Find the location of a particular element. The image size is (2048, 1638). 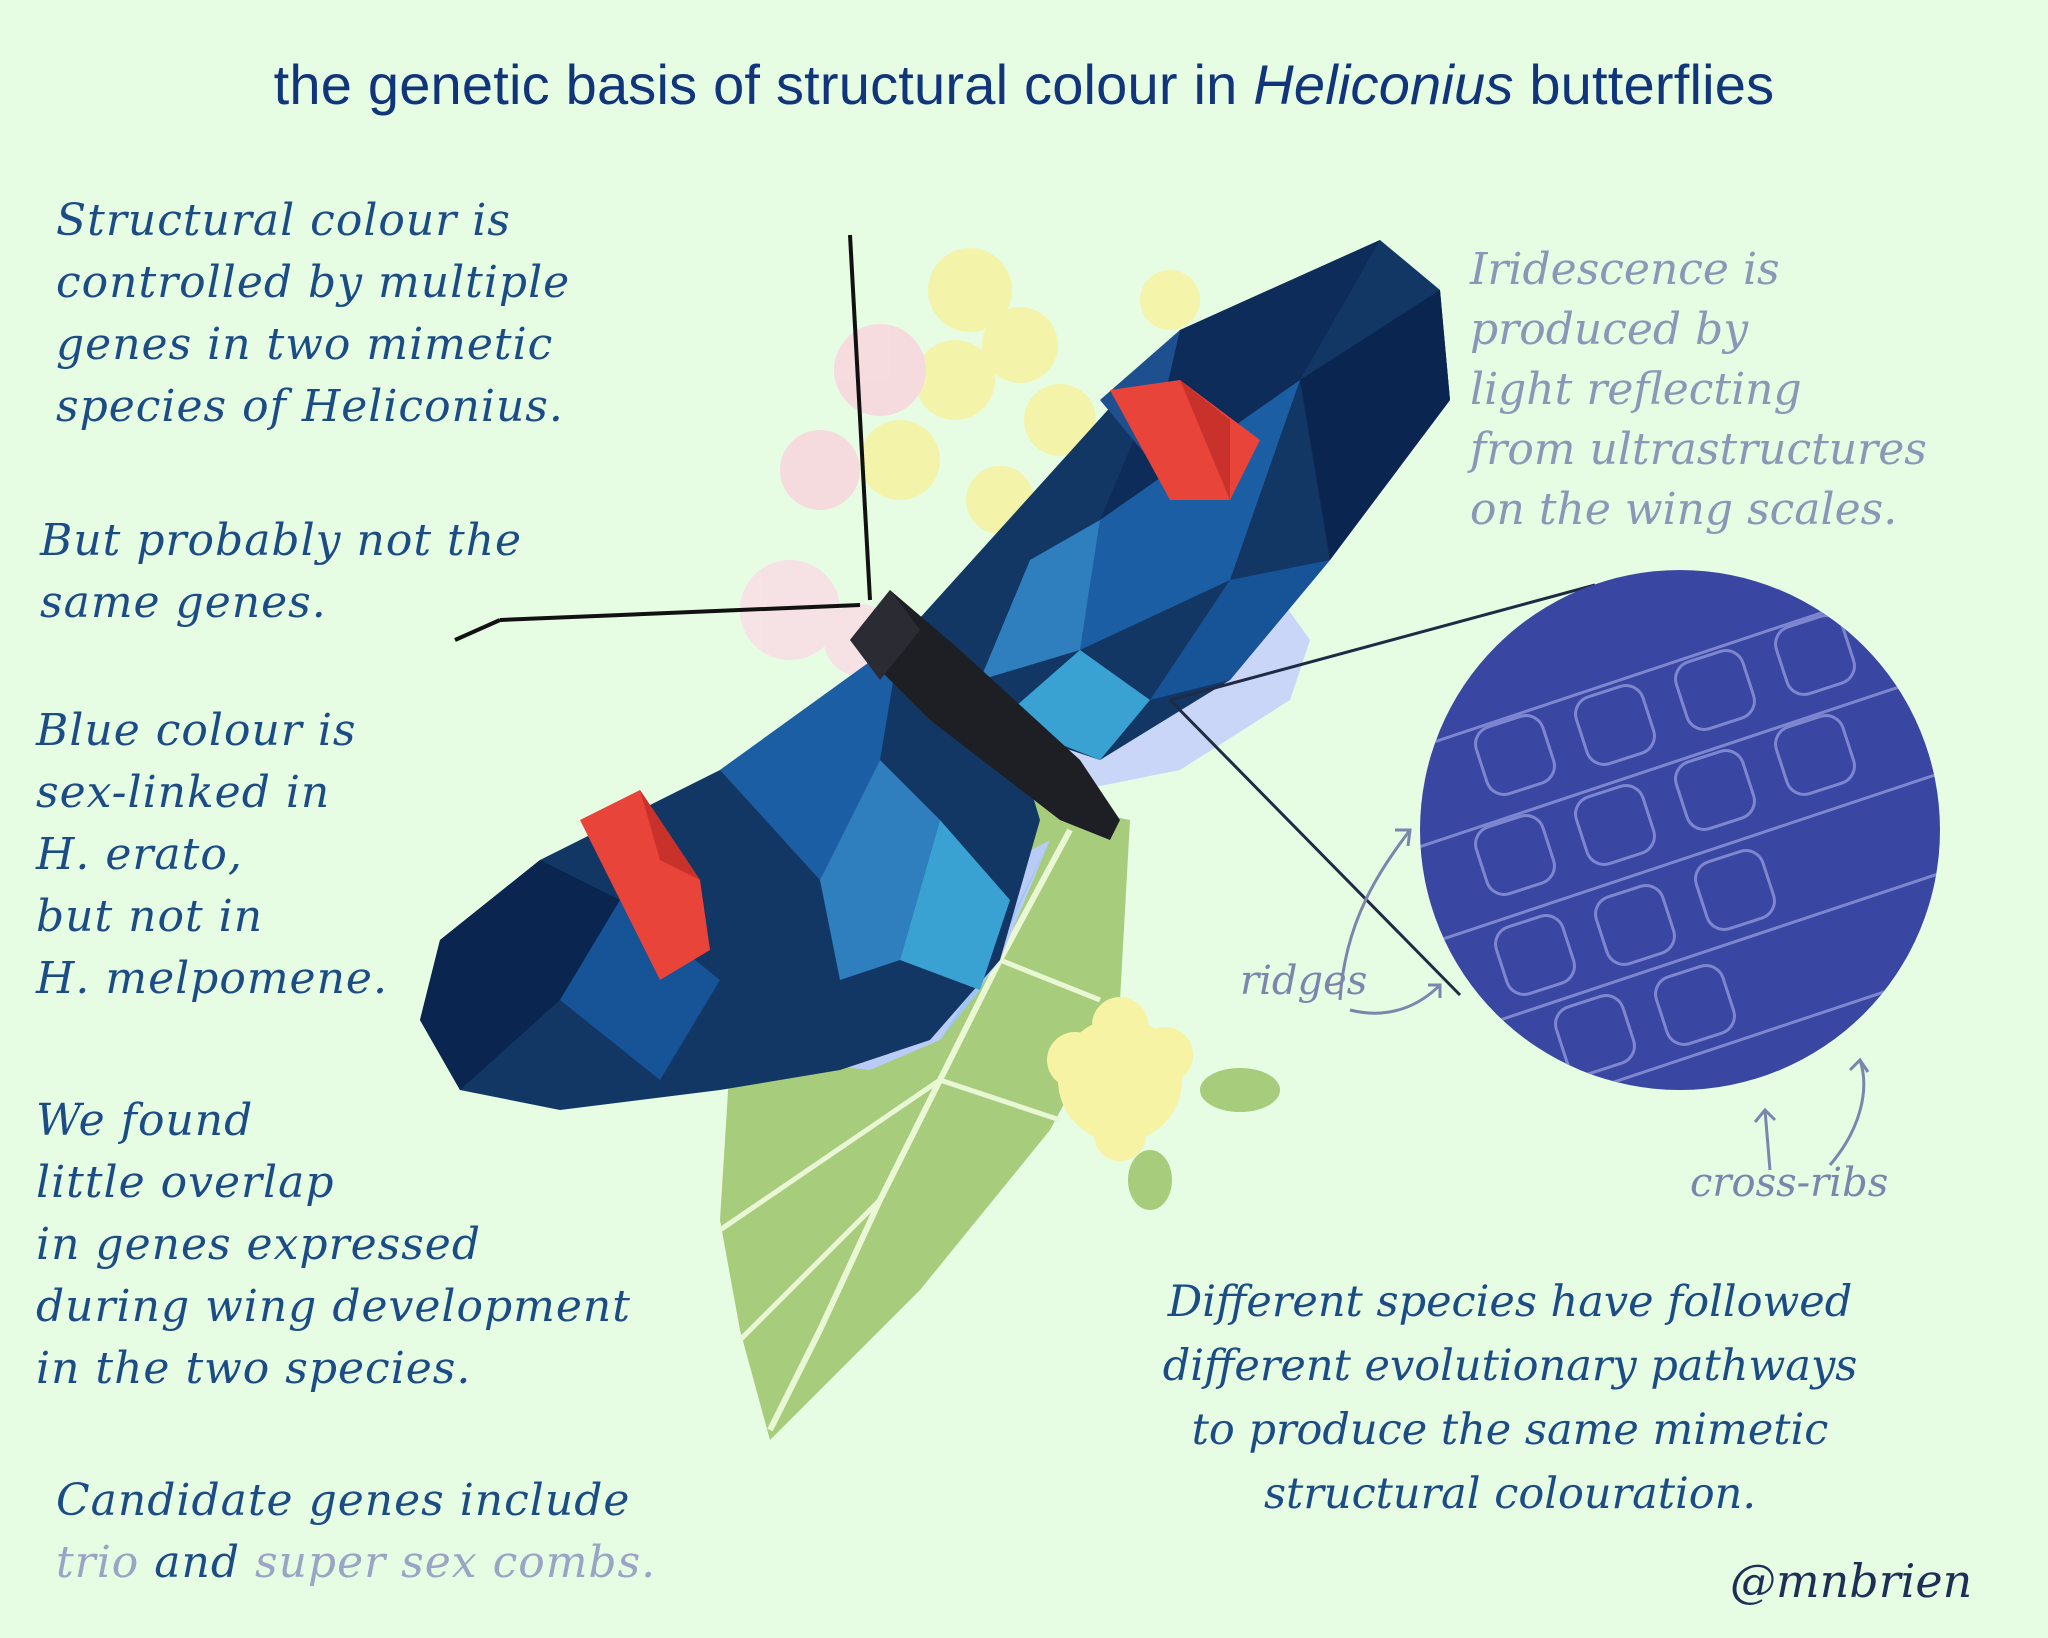

wing-scale-closeup is located at coordinates (1680, 830).